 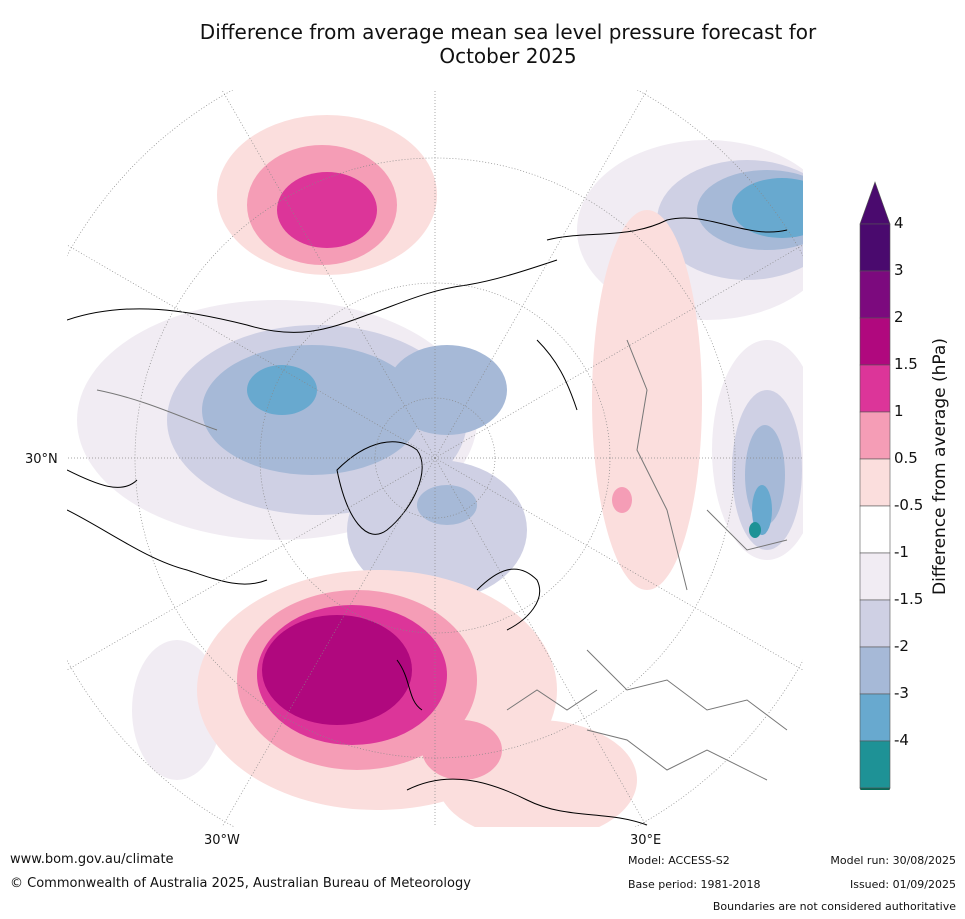 What do you see at coordinates (92, 859) in the screenshot?
I see `website-link: www.bom.gov.au/climate` at bounding box center [92, 859].